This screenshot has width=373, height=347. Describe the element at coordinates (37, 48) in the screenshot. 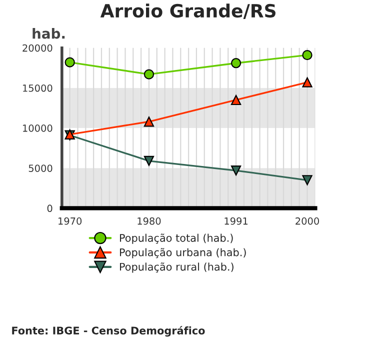

I see `y-tick-label: 20000` at that location.